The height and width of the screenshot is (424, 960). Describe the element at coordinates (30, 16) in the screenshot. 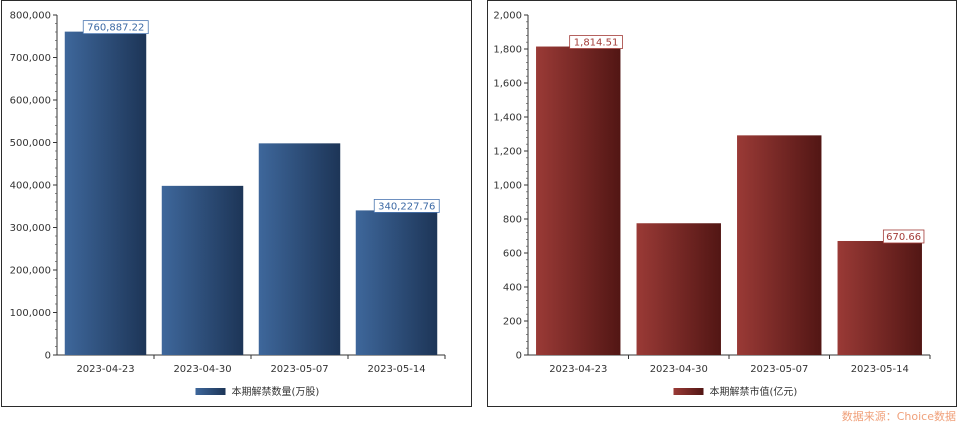

I see `y-tick-label: 800,000` at that location.